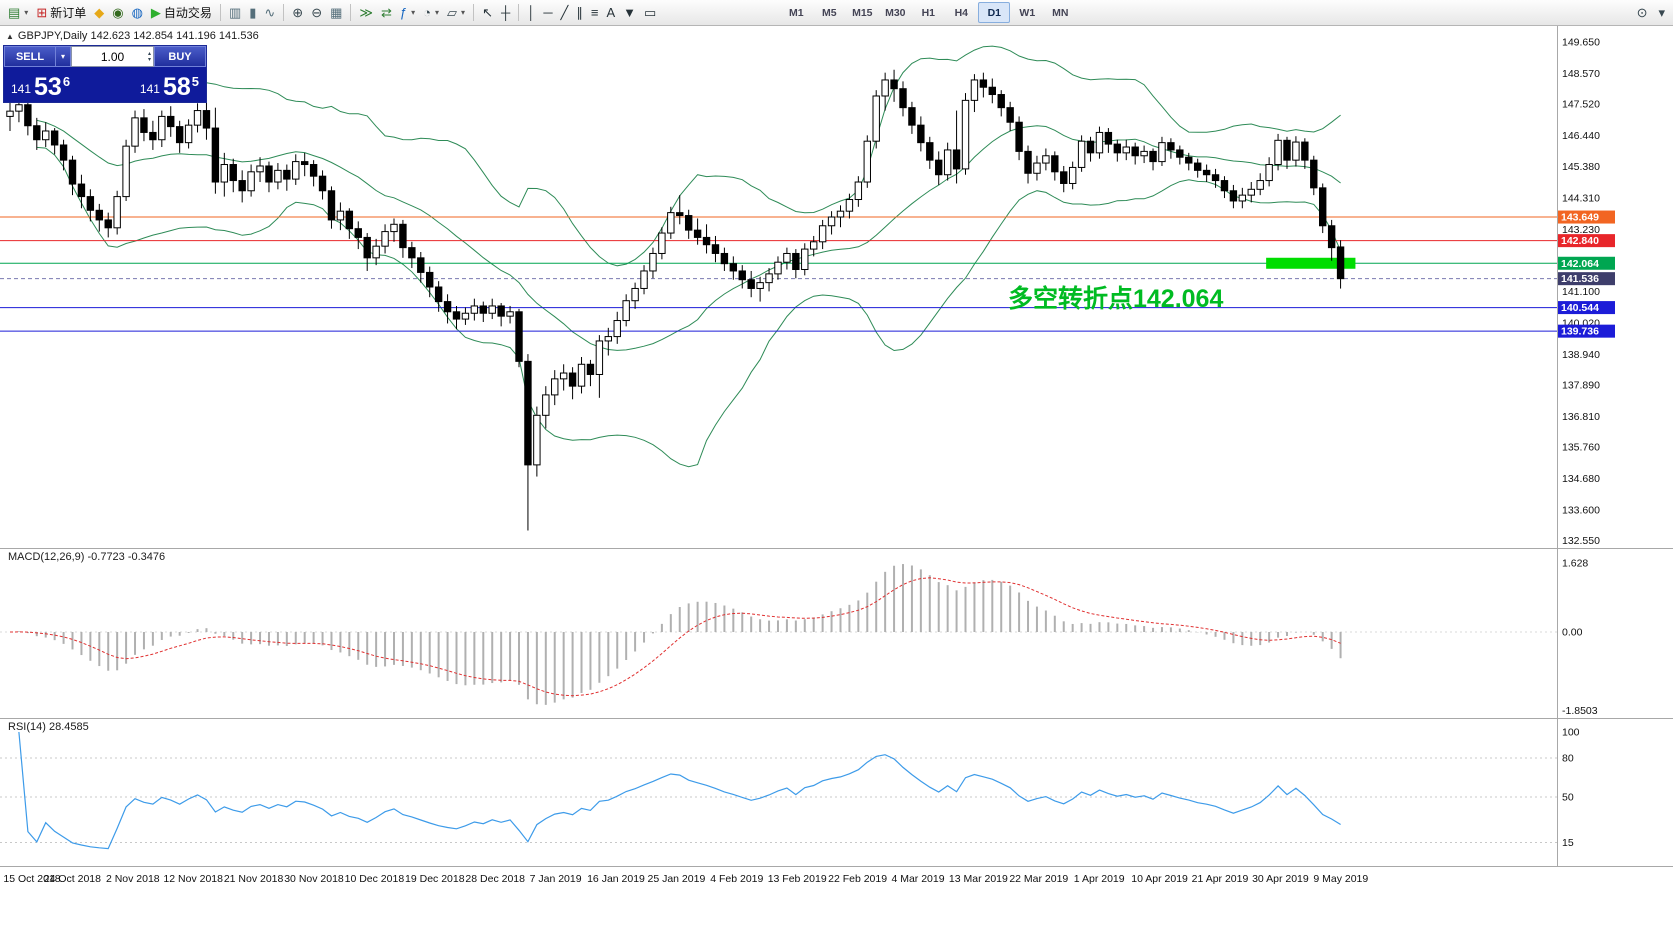 The height and width of the screenshot is (948, 1673). Describe the element at coordinates (149, 59) in the screenshot. I see `volume-down-button: ▾` at that location.